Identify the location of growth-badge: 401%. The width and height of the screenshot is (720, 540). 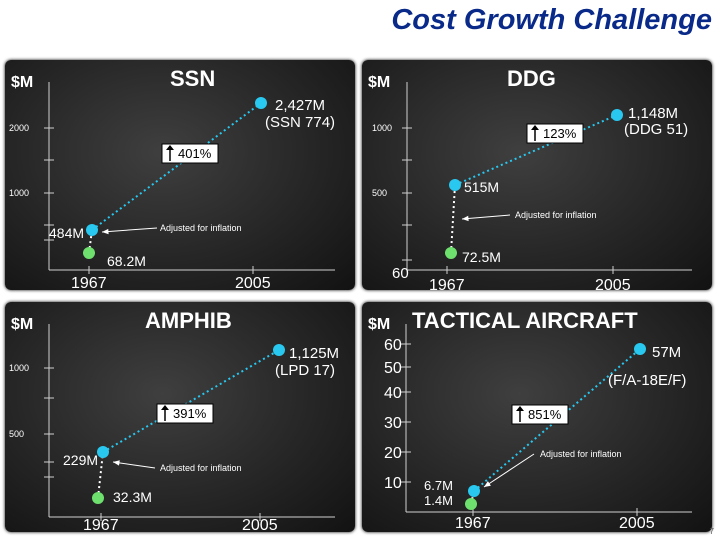
(190, 153).